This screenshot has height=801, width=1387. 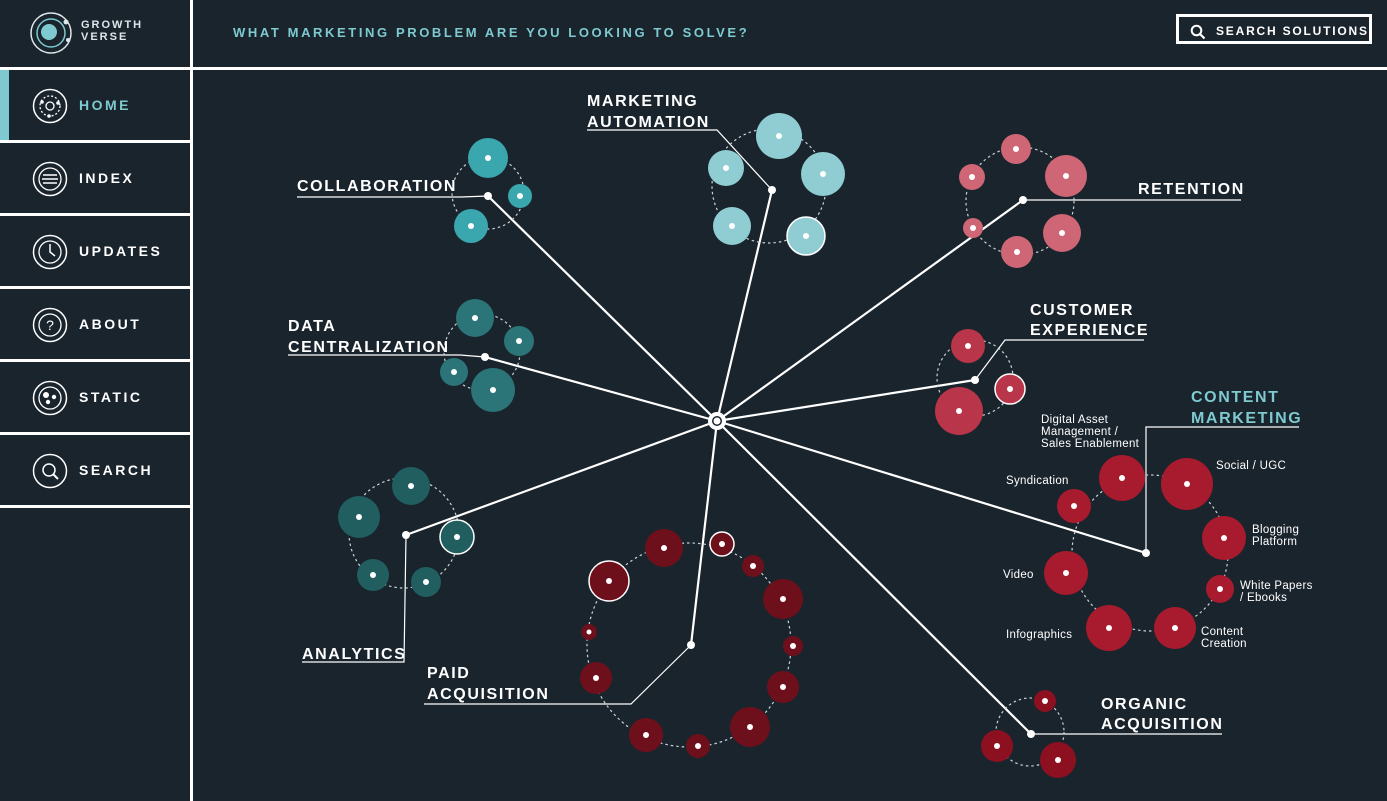 I want to click on label-content-marketing-2: MARKETING, so click(x=1246, y=418).